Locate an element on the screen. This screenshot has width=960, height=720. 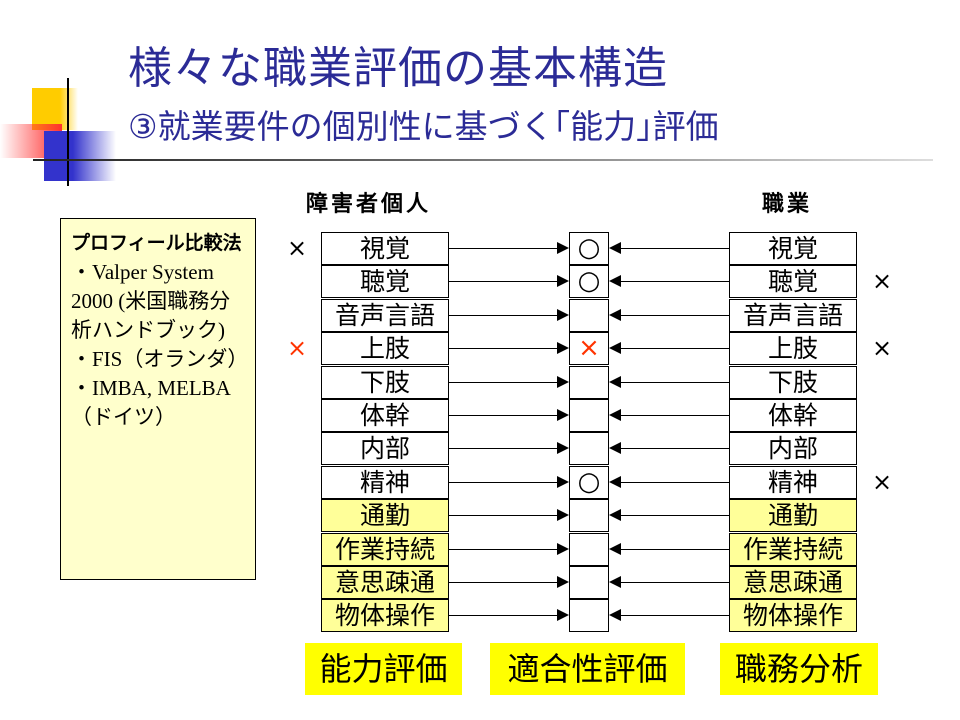
decoration-blue-square is located at coordinates (80, 156).